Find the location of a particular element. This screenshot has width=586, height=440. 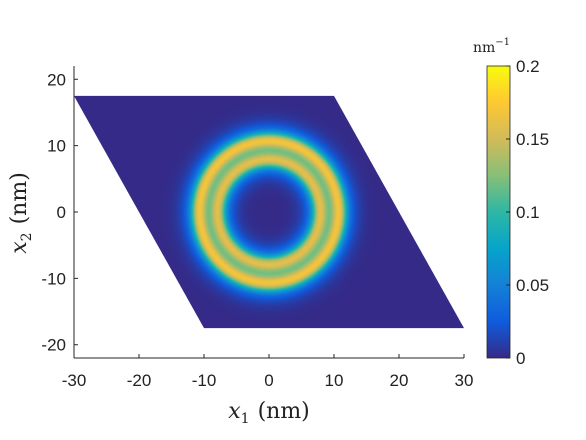

x-ticks: -30 -20 -10 0 10 20 30 is located at coordinates (268, 372).